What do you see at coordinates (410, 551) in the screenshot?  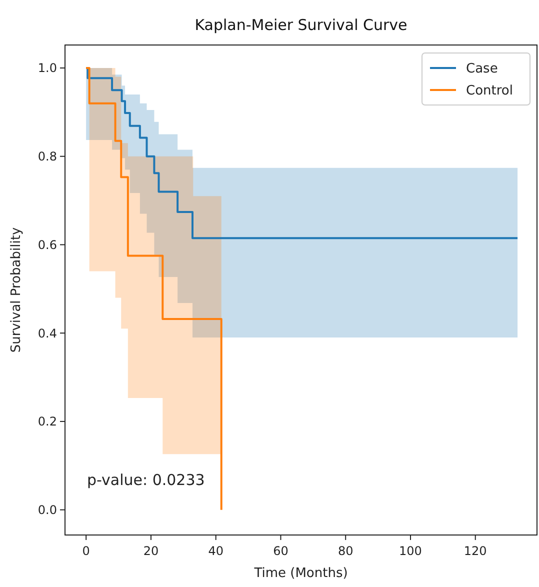 I see `x-tick-label: 100` at bounding box center [410, 551].